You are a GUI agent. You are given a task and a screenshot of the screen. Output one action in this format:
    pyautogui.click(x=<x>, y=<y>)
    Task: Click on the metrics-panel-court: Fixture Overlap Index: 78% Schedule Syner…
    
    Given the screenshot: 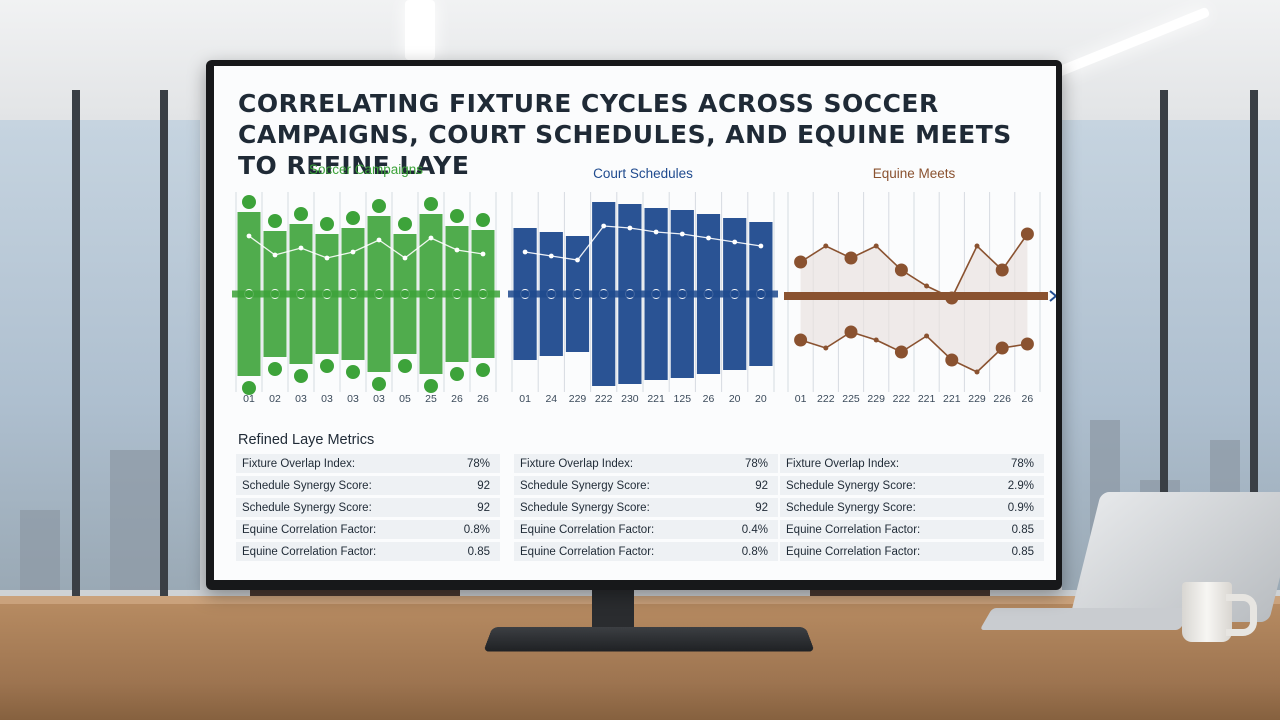 What is the action you would take?
    pyautogui.click(x=646, y=509)
    